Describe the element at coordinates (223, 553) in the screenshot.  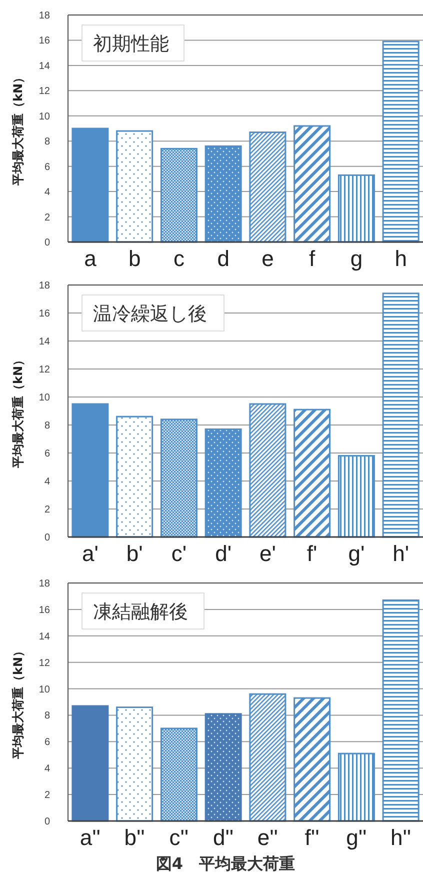
I see `x-tick-label: d'` at that location.